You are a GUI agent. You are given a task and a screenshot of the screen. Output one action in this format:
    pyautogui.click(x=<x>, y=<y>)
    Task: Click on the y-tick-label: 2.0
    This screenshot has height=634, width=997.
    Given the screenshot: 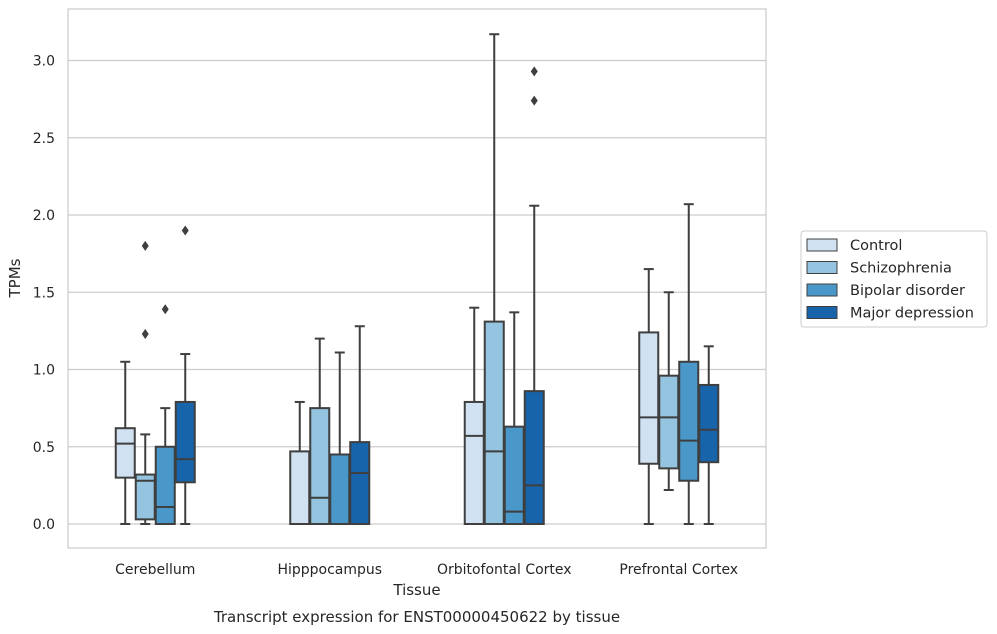 What is the action you would take?
    pyautogui.click(x=44, y=216)
    